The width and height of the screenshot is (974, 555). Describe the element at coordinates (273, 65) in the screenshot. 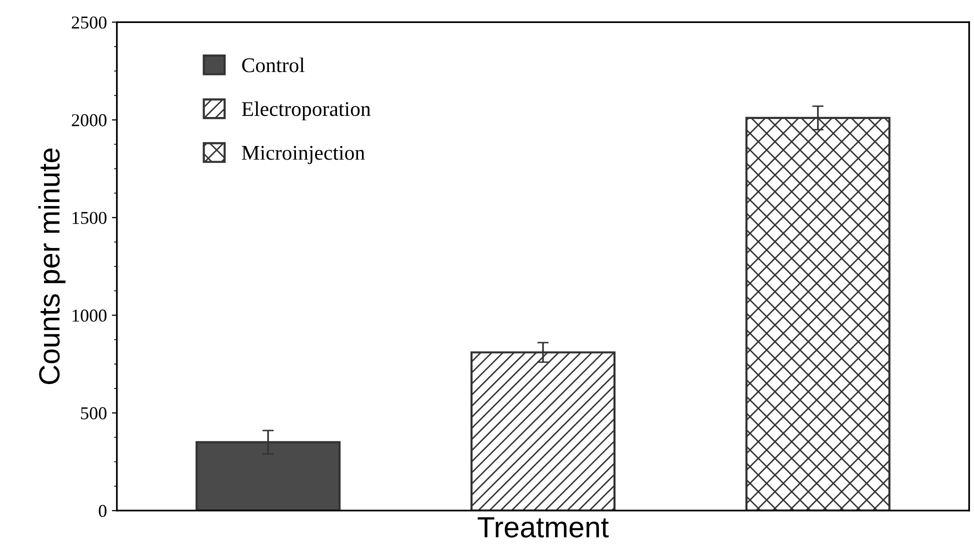

I see `legend-label: Control` at that location.